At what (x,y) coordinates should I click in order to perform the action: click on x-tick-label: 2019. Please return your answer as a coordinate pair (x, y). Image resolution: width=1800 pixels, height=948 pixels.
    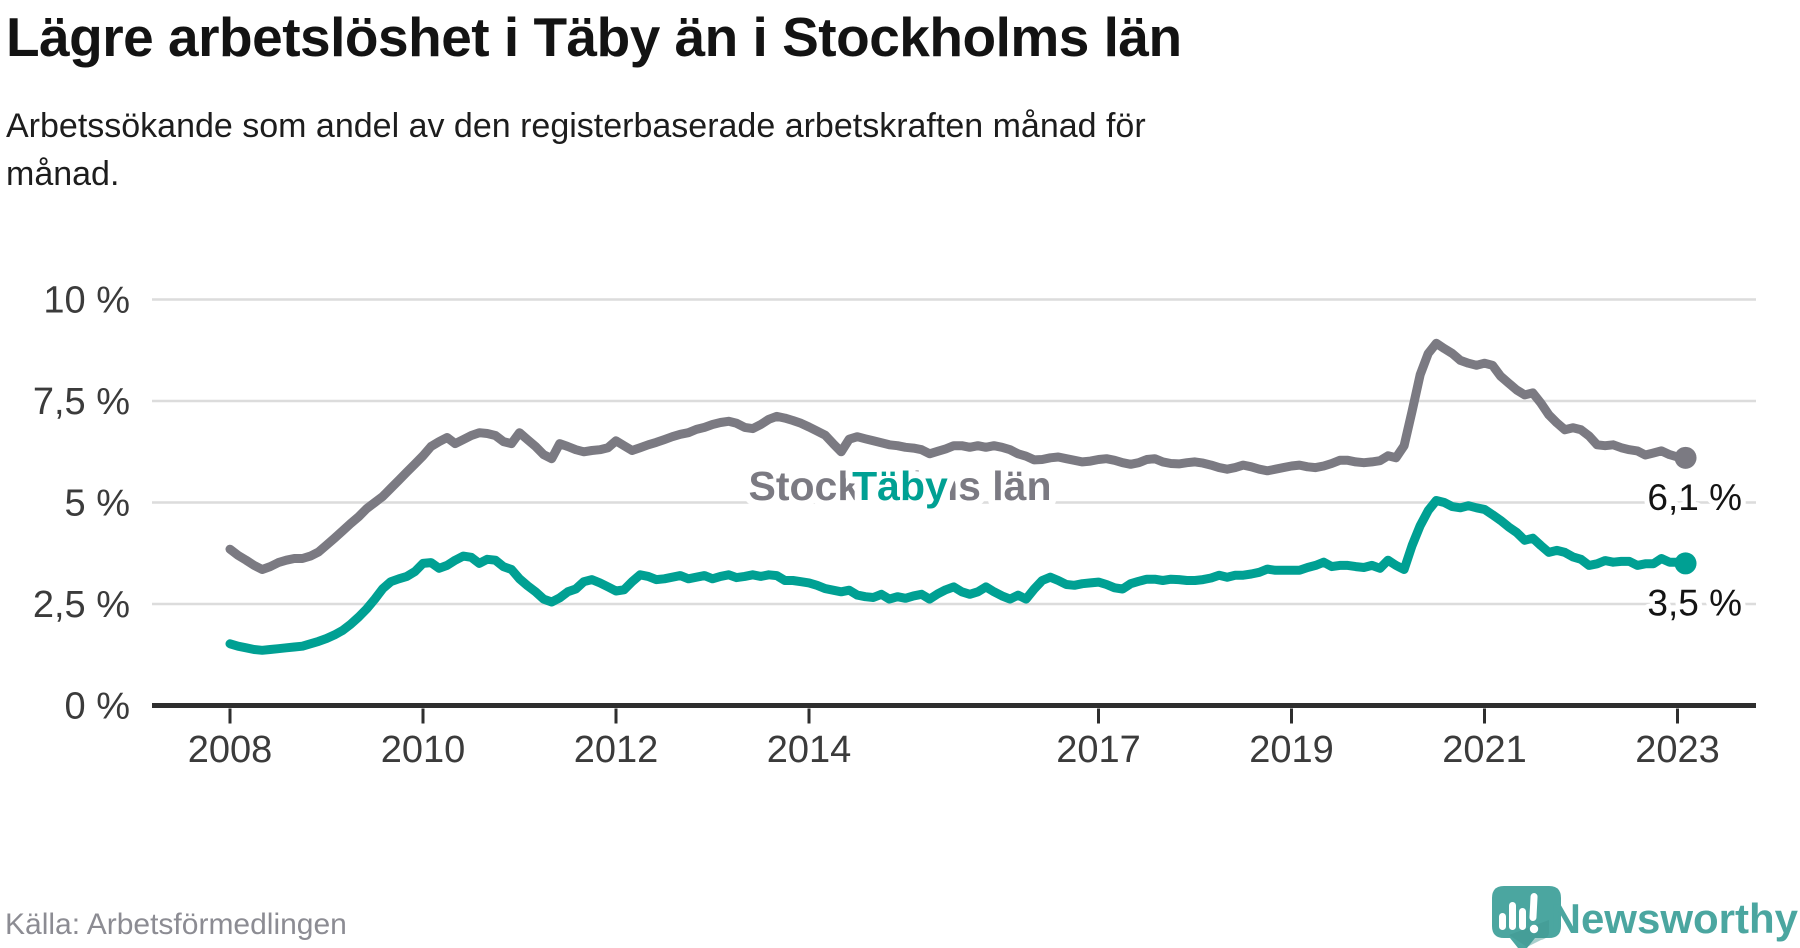
    Looking at the image, I should click on (1291, 750).